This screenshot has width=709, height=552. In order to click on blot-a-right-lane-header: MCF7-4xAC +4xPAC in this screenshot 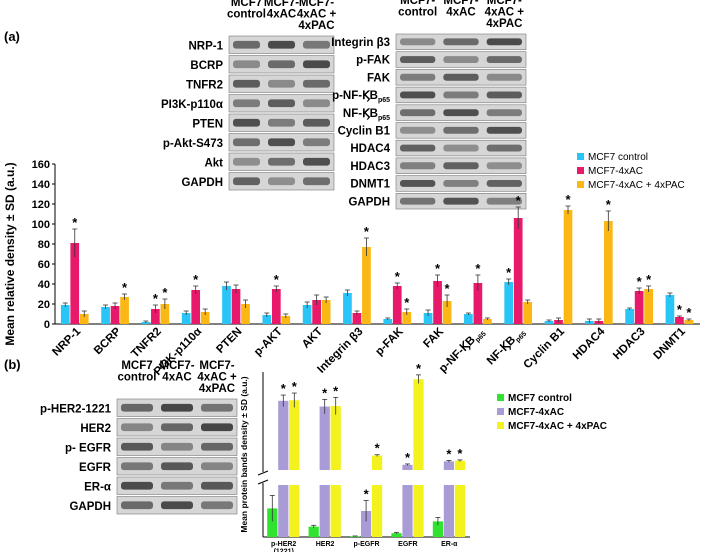, I will do `click(505, 15)`.